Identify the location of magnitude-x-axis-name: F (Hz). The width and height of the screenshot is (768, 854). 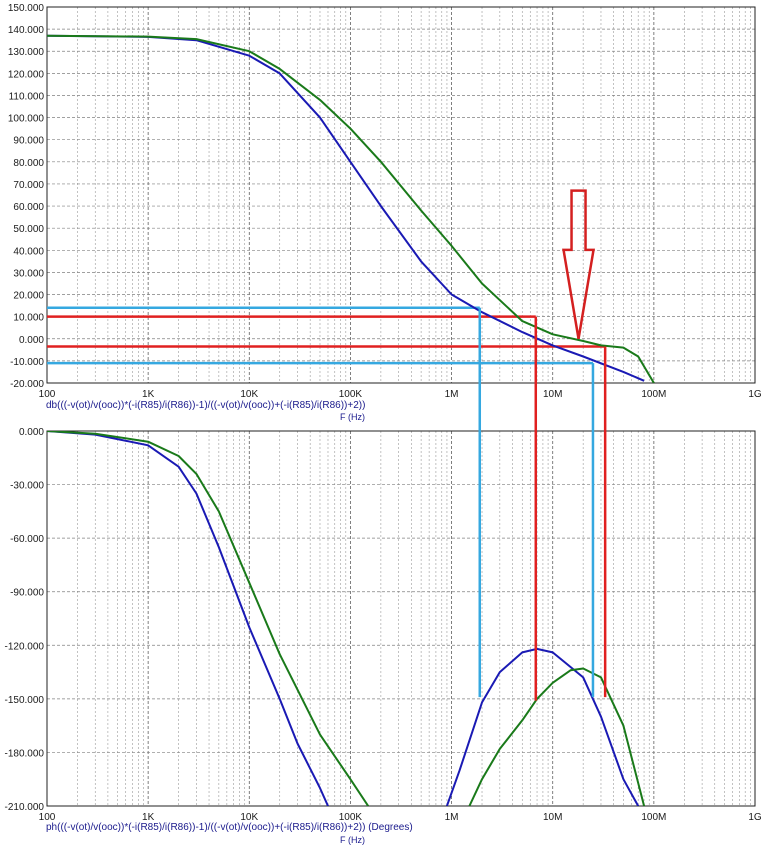
(352, 417).